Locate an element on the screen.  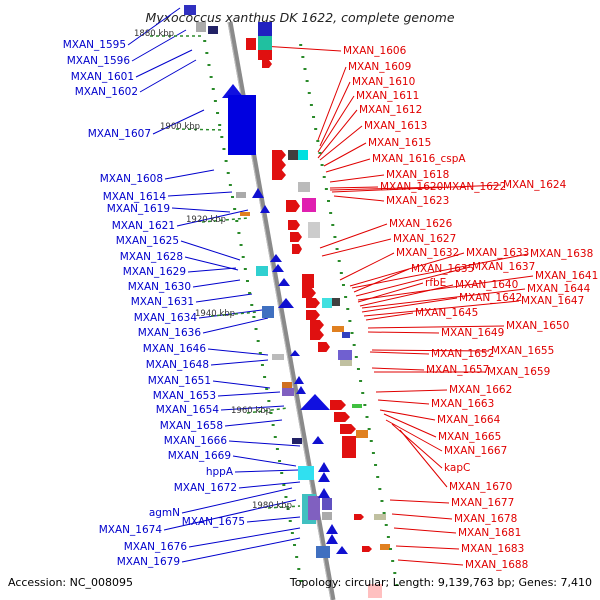
gene-label-right: MXAN_1647 is located at coordinates (552, 301).